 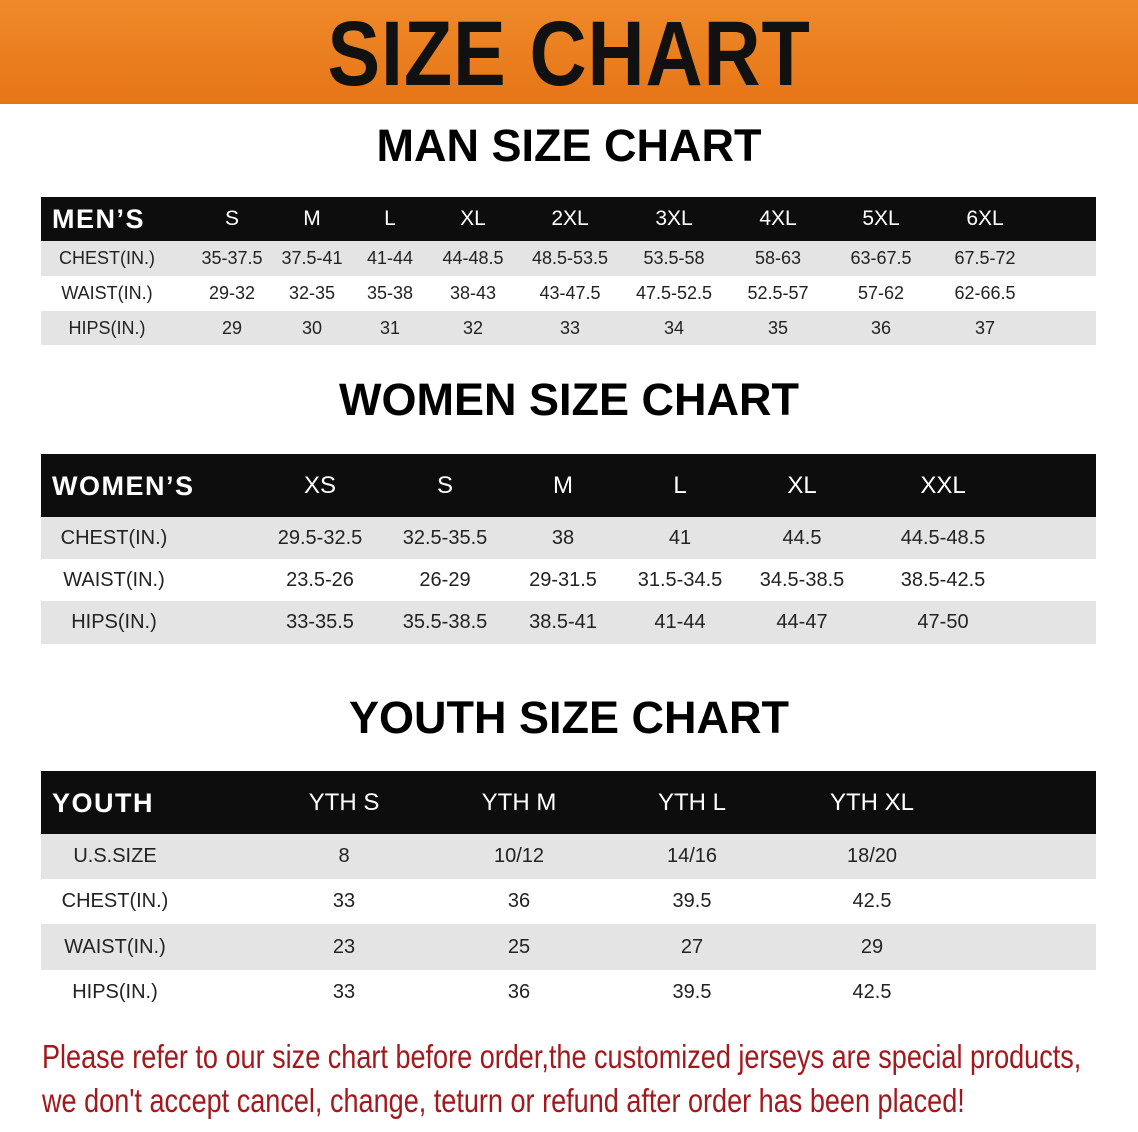 What do you see at coordinates (943, 485) in the screenshot?
I see `size-header-xxl: XXL` at bounding box center [943, 485].